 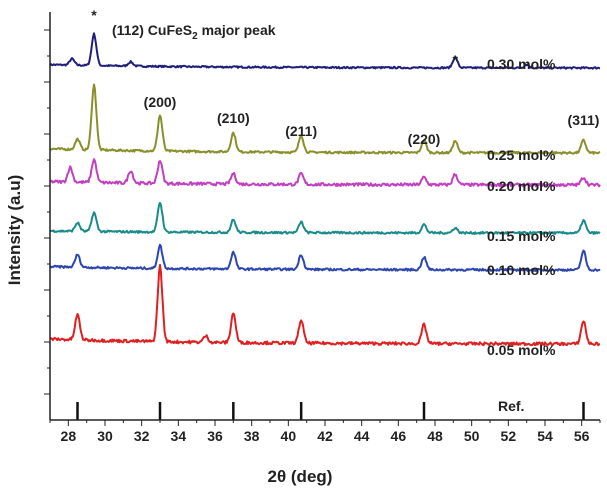 What do you see at coordinates (545, 436) in the screenshot?
I see `x-tick-label: 54` at bounding box center [545, 436].